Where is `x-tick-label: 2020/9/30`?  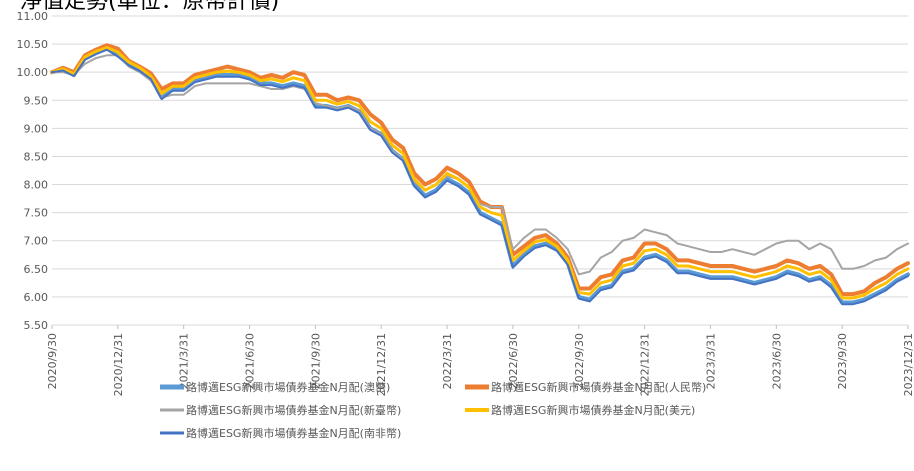
x-tick-label: 2020/9/30 is located at coordinates (52, 361).